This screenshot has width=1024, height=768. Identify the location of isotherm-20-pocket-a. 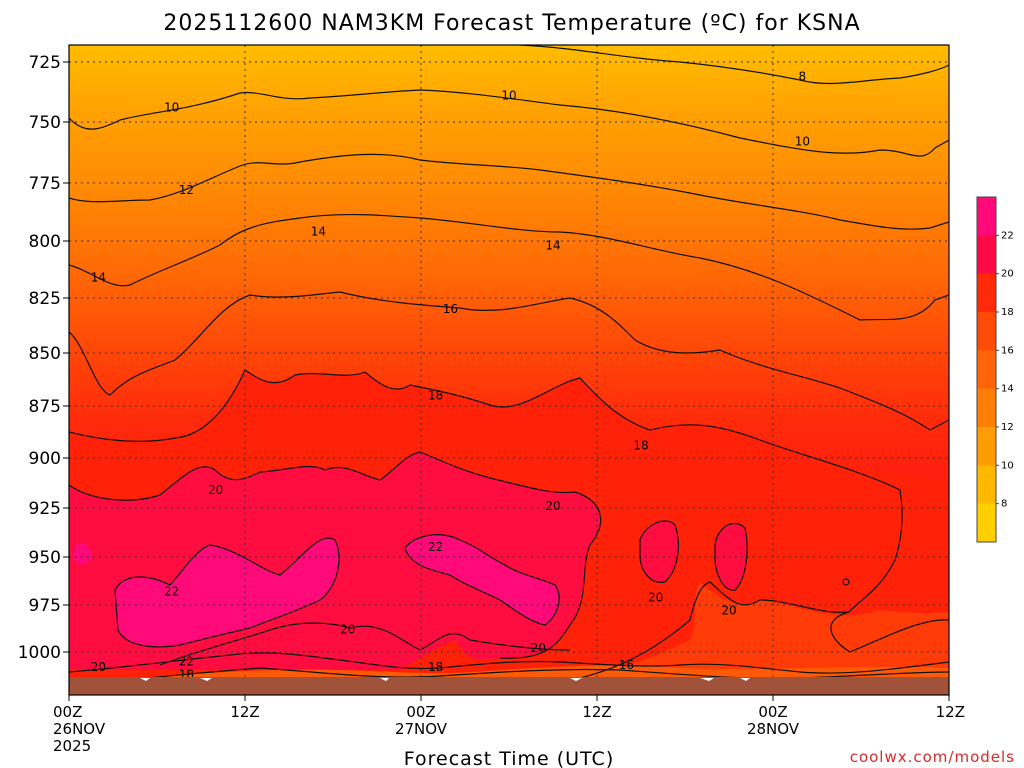
(659, 551).